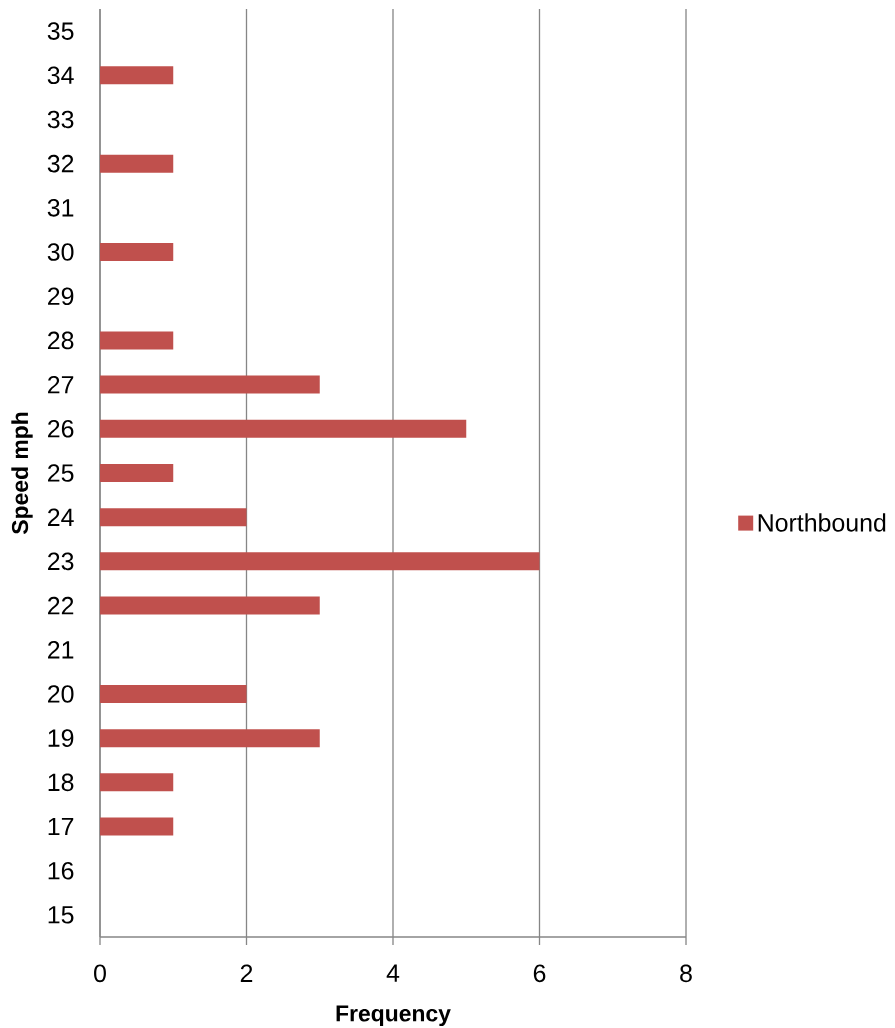  What do you see at coordinates (393, 973) in the screenshot?
I see `x-tick-label: 4` at bounding box center [393, 973].